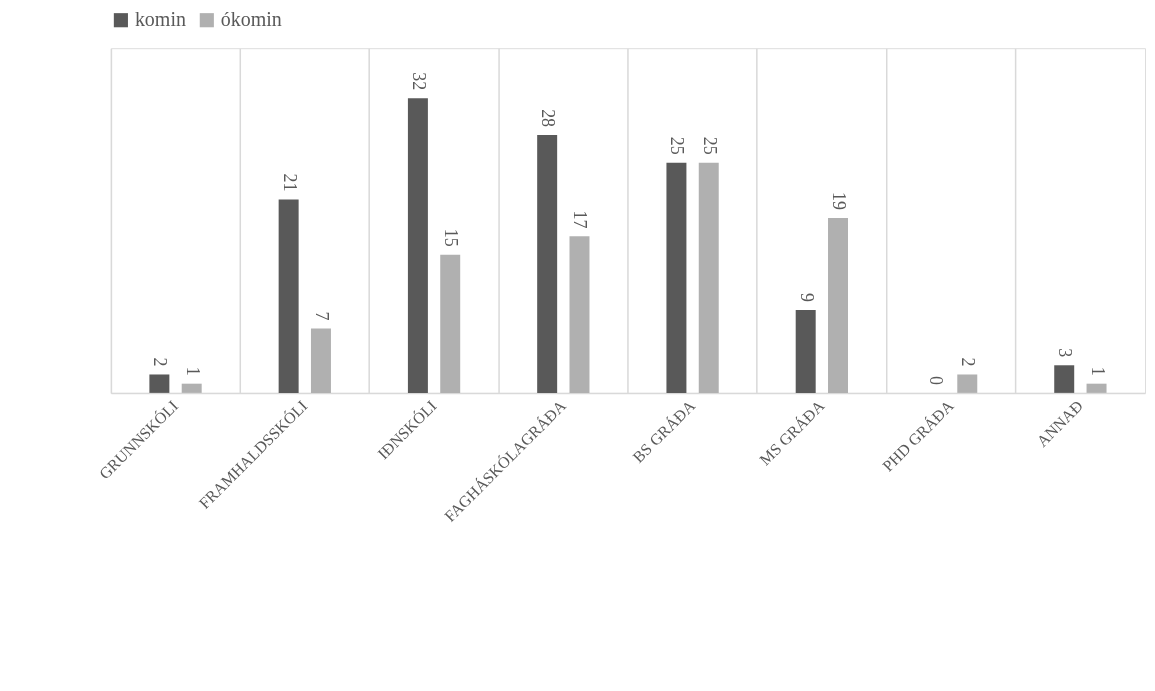  What do you see at coordinates (289, 182) in the screenshot?
I see `data-label: 21` at bounding box center [289, 182].